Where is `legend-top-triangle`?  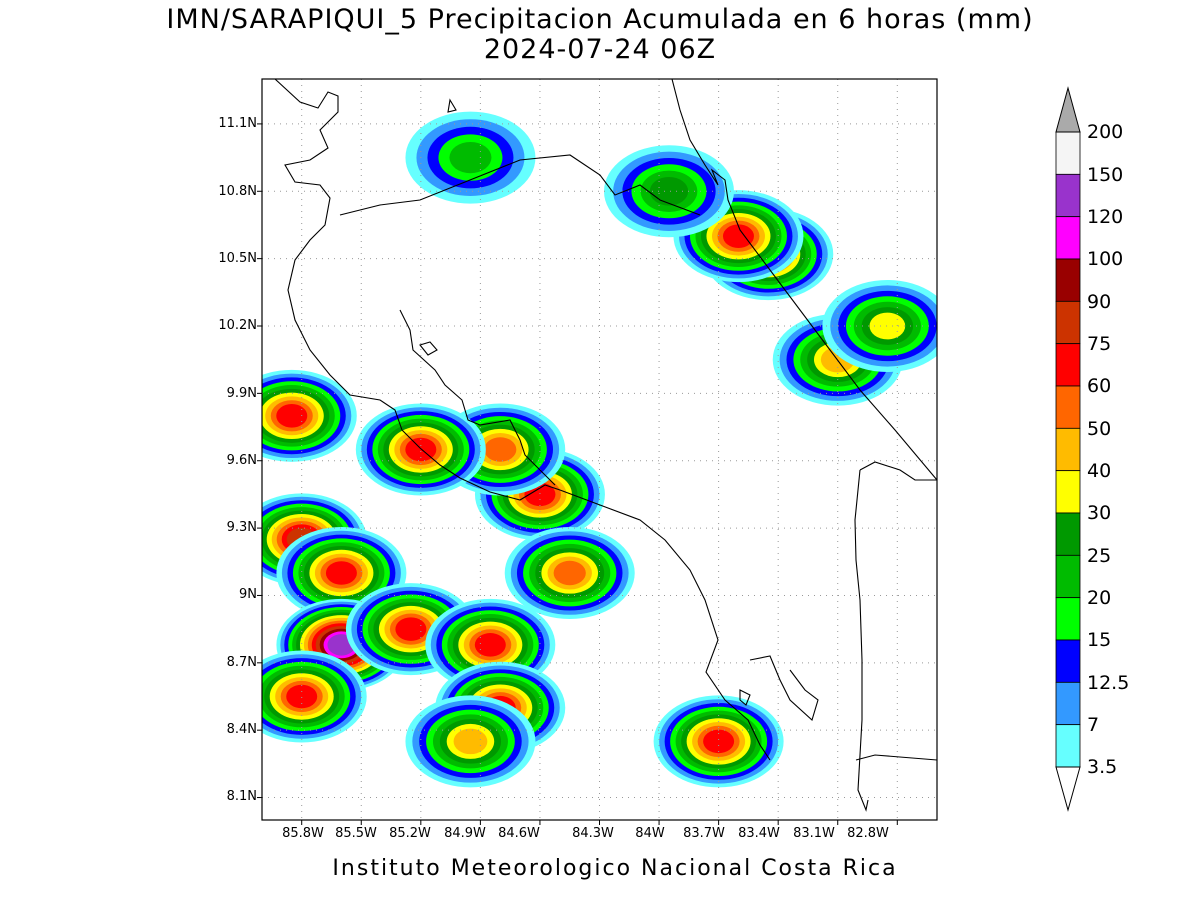
legend-top-triangle is located at coordinates (1068, 109).